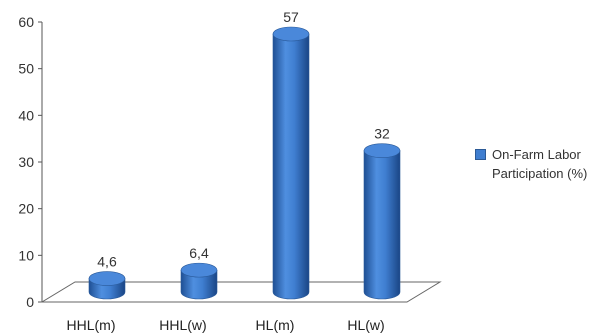 Image resolution: width=607 pixels, height=336 pixels. Describe the element at coordinates (291, 17) in the screenshot. I see `data-label: 57` at that location.